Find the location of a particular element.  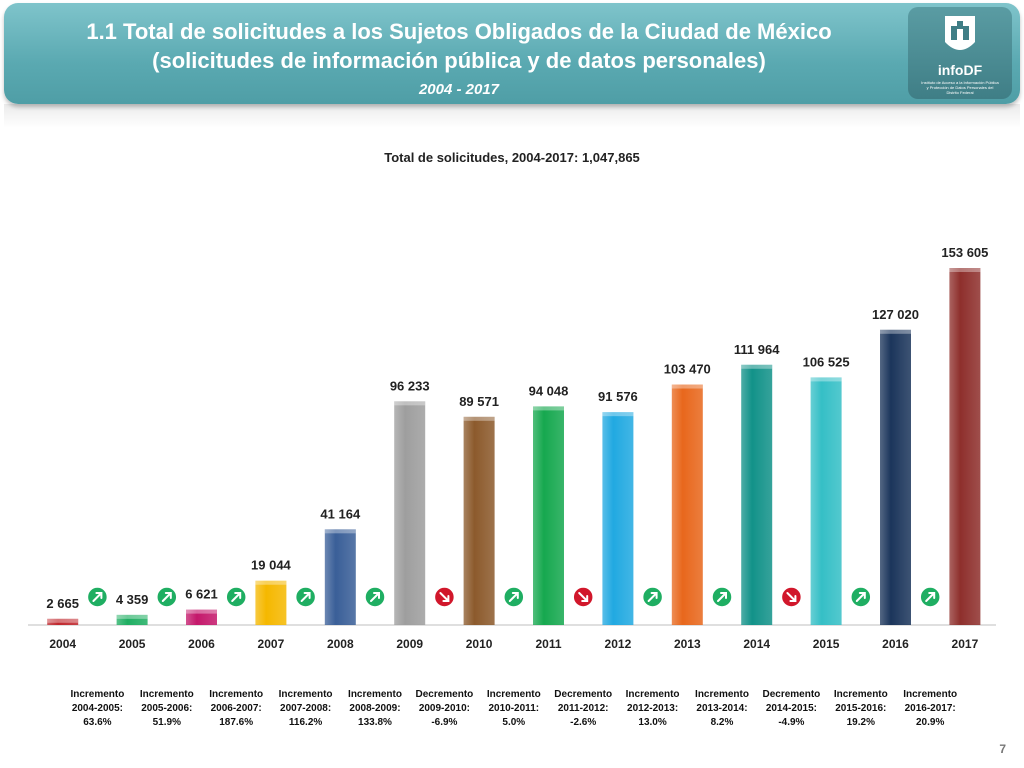

slide-period: 2004 - 2017 is located at coordinates (459, 89).